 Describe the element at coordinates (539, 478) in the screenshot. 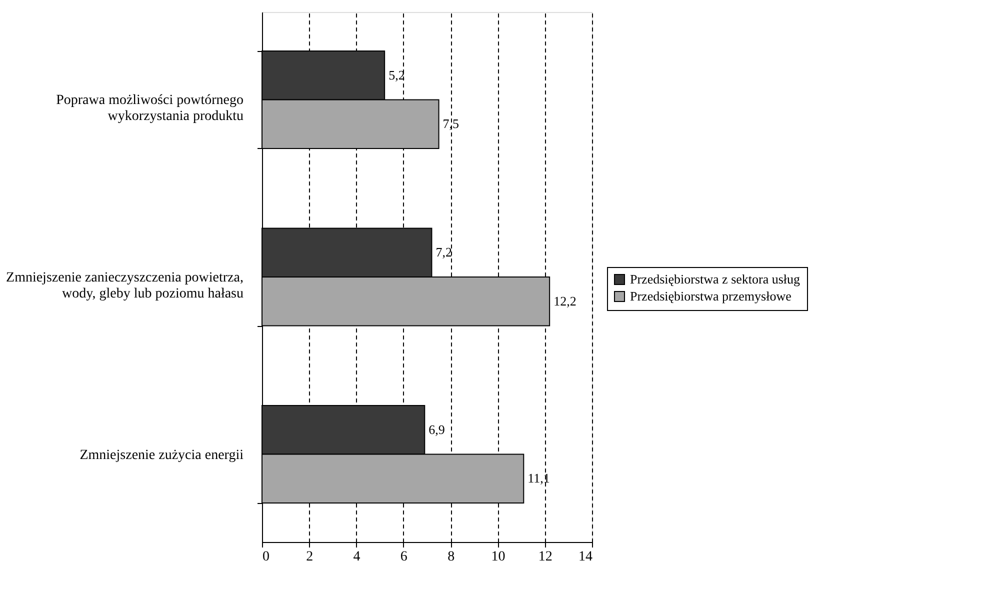

I see `data-label: 11,1` at that location.